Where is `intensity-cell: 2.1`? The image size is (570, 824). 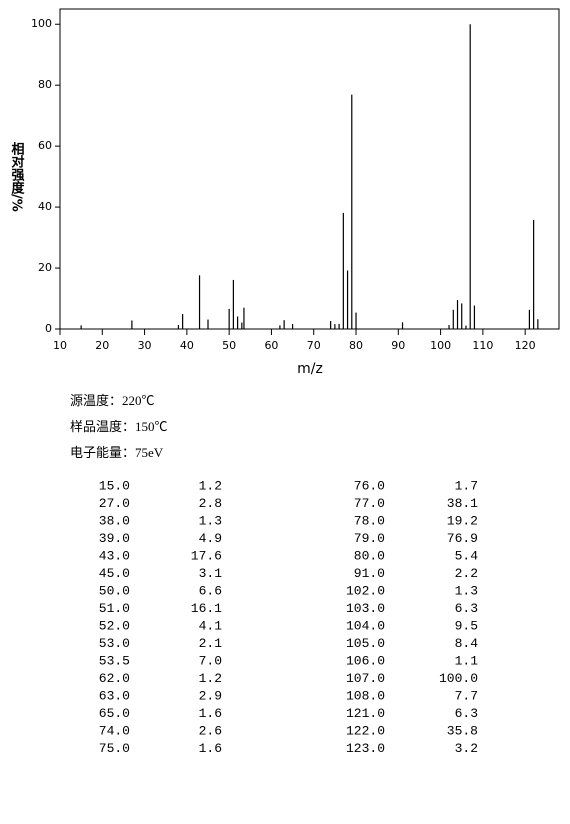 intensity-cell: 2.1 is located at coordinates (211, 643).